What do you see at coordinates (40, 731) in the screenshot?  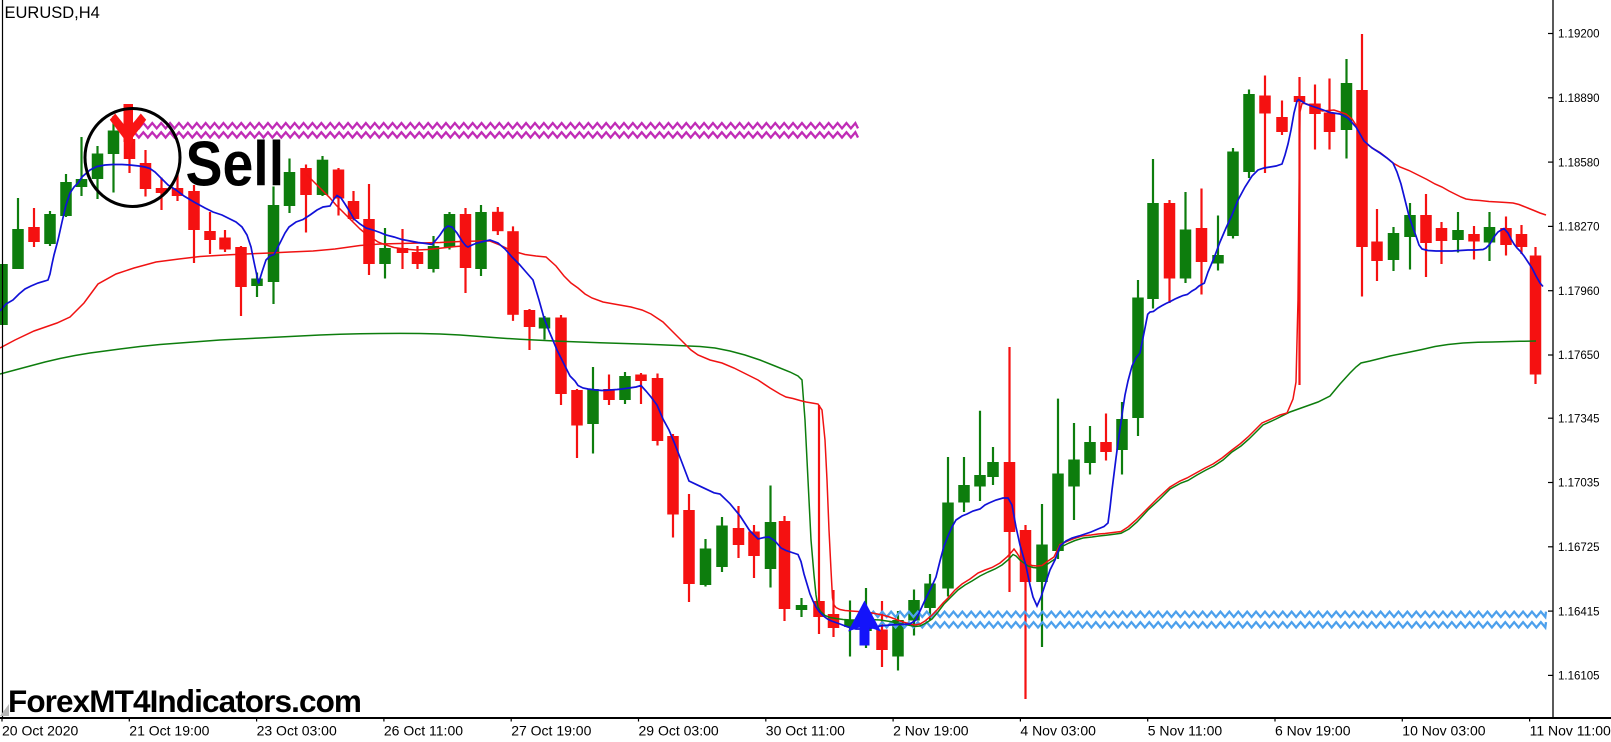 I see `svg-text: 20 Oct 2020` at bounding box center [40, 731].